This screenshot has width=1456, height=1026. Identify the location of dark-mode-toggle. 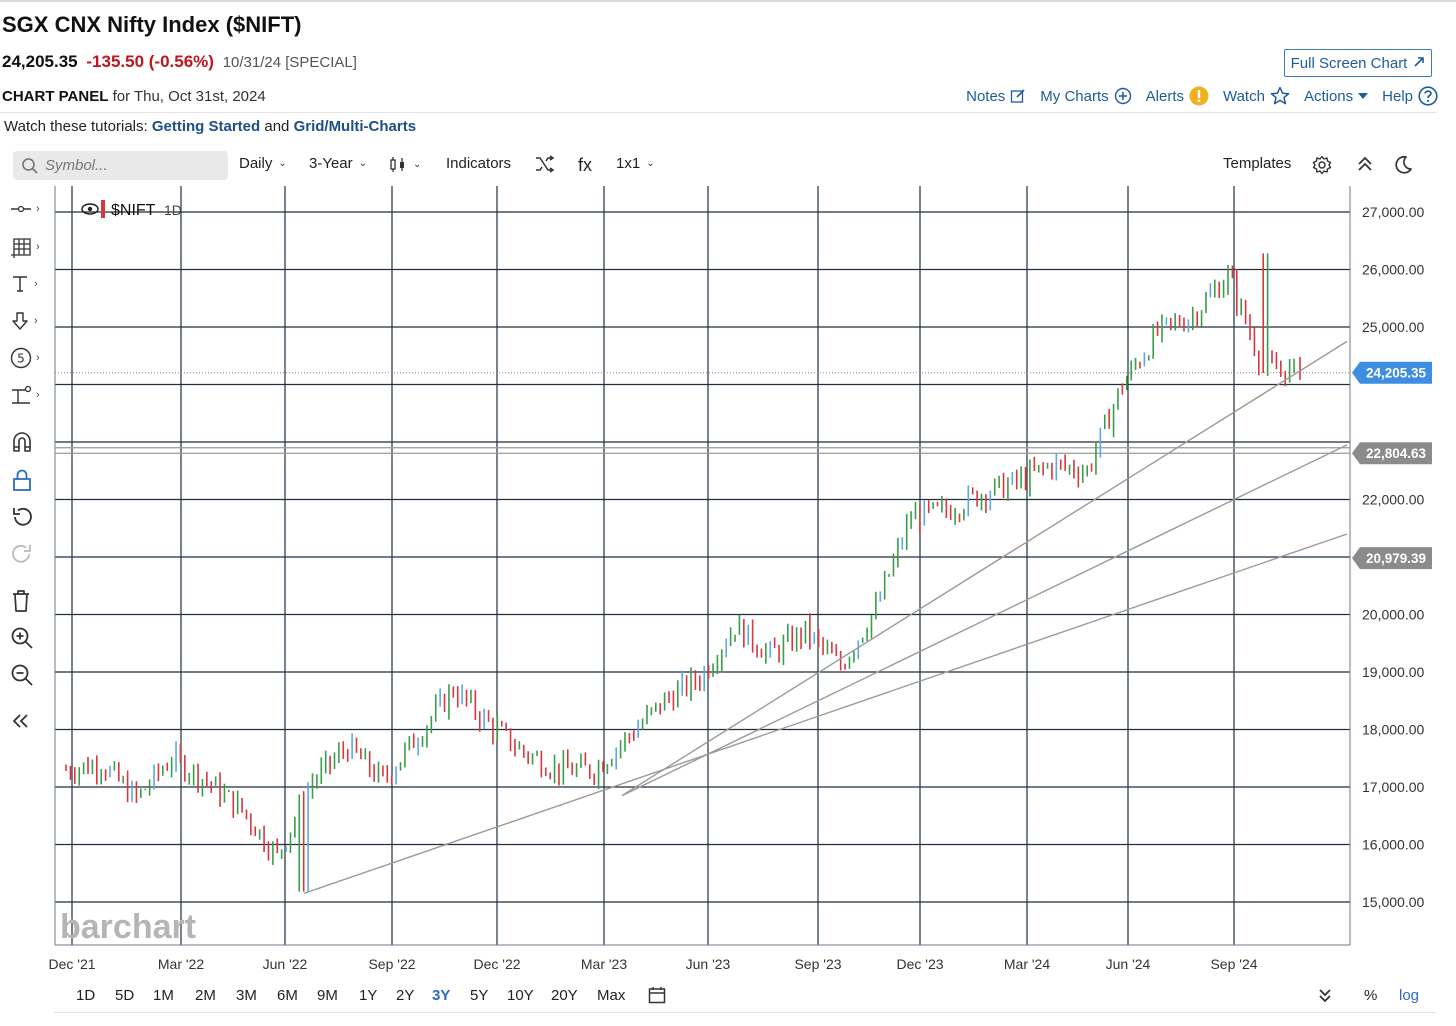
(1403, 165).